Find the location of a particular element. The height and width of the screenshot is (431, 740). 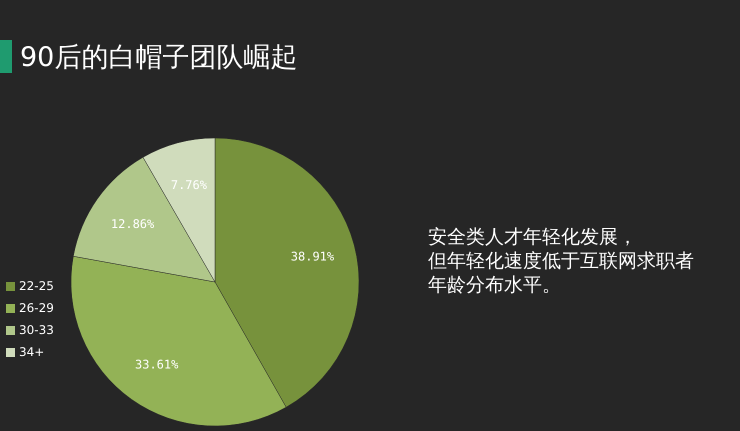

data-label: 38.91% is located at coordinates (312, 256).